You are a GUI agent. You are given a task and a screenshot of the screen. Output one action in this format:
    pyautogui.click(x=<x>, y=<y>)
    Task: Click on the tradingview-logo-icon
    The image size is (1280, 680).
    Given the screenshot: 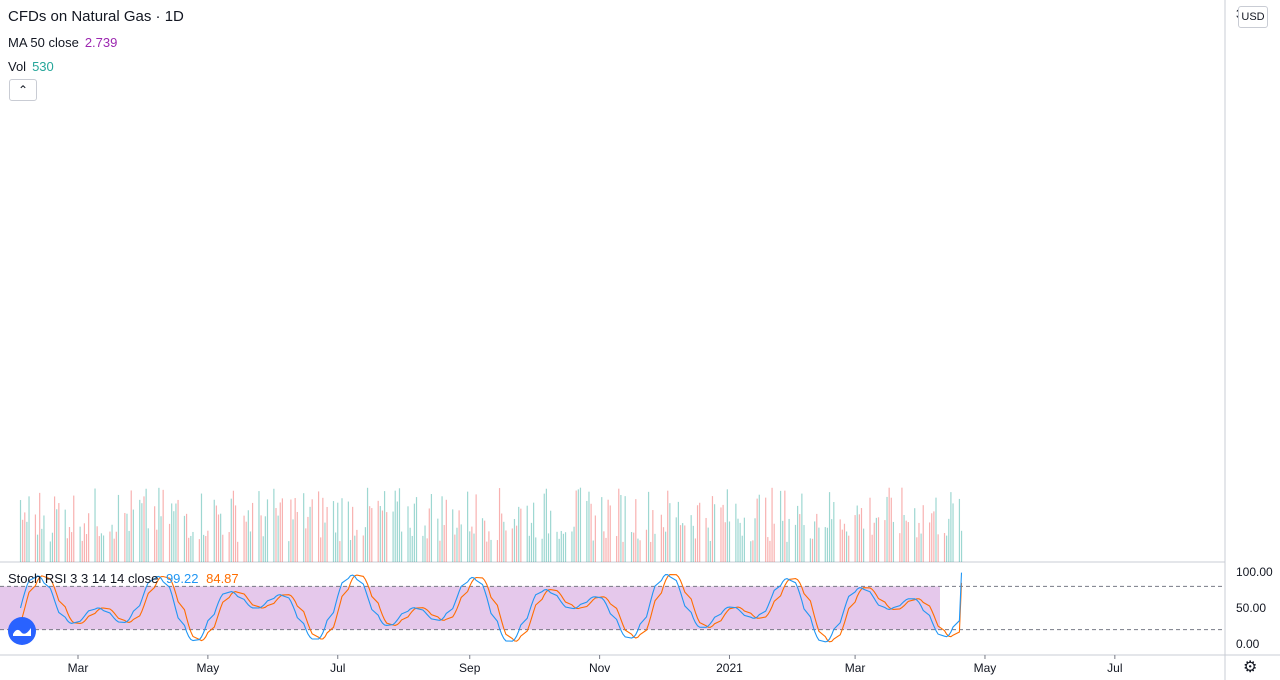 What is the action you would take?
    pyautogui.click(x=22, y=631)
    